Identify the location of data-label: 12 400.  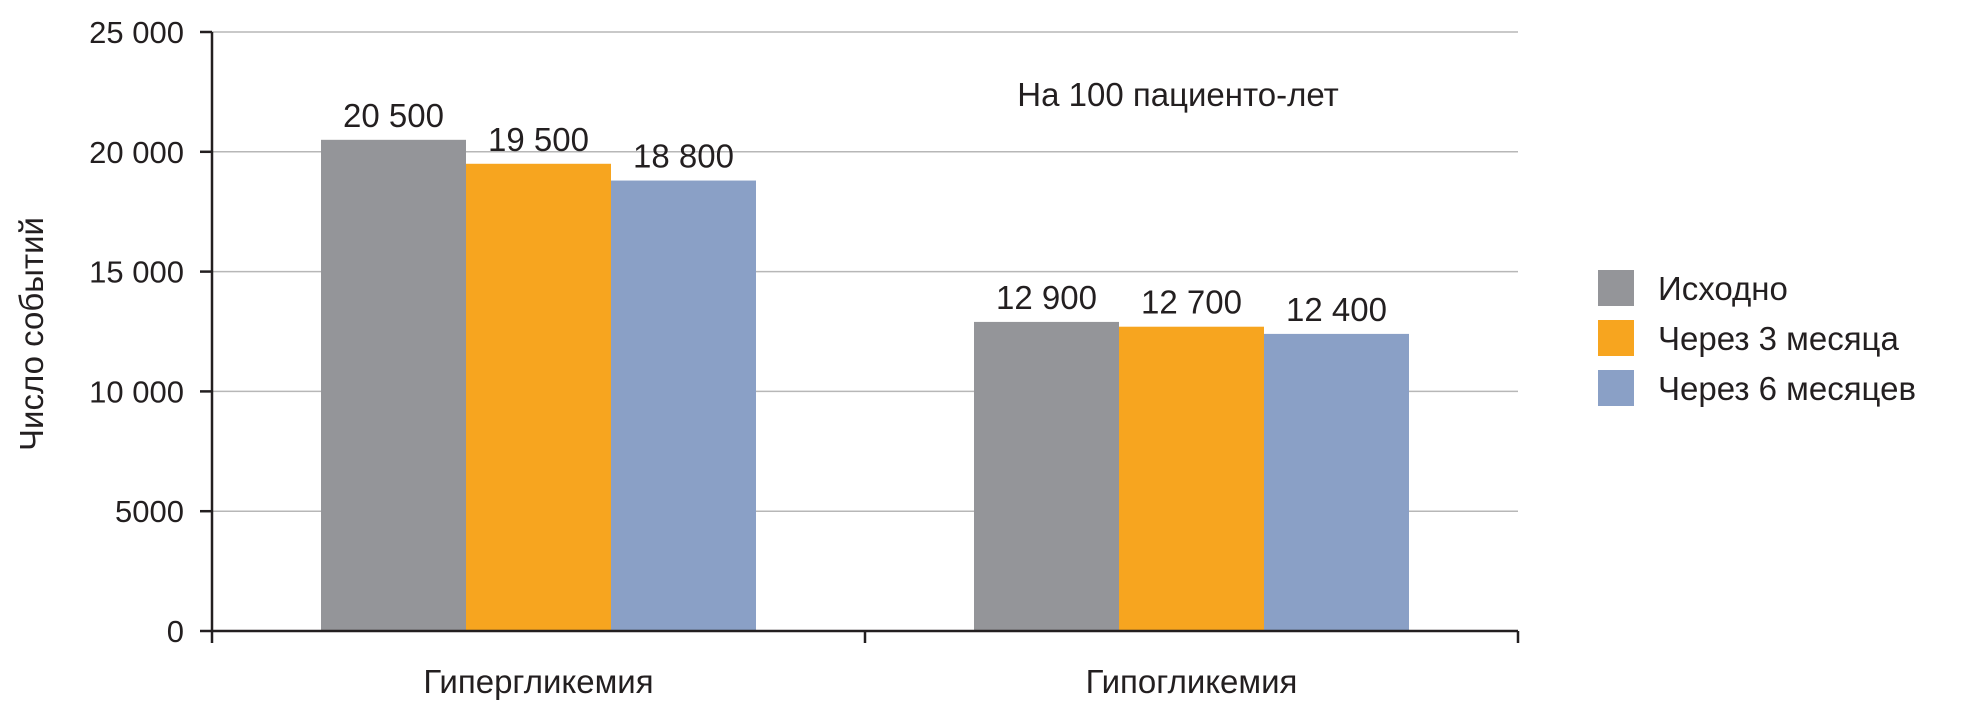
(1336, 309).